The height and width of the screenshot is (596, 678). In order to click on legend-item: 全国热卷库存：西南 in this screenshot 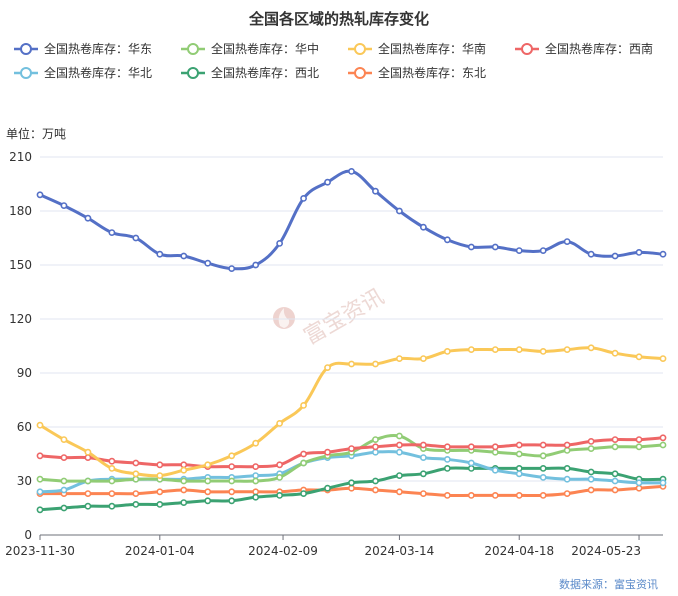, I will do `click(584, 48)`.